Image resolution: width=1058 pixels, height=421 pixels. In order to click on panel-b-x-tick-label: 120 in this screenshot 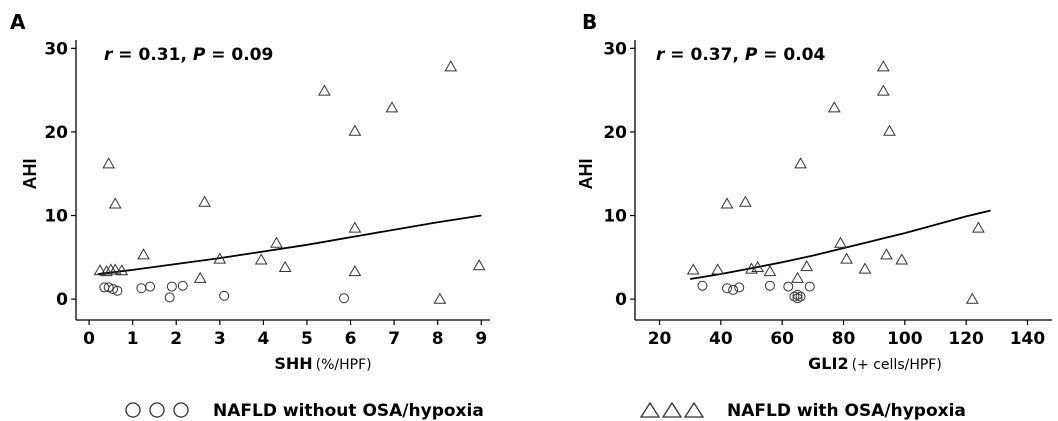, I will do `click(966, 339)`.